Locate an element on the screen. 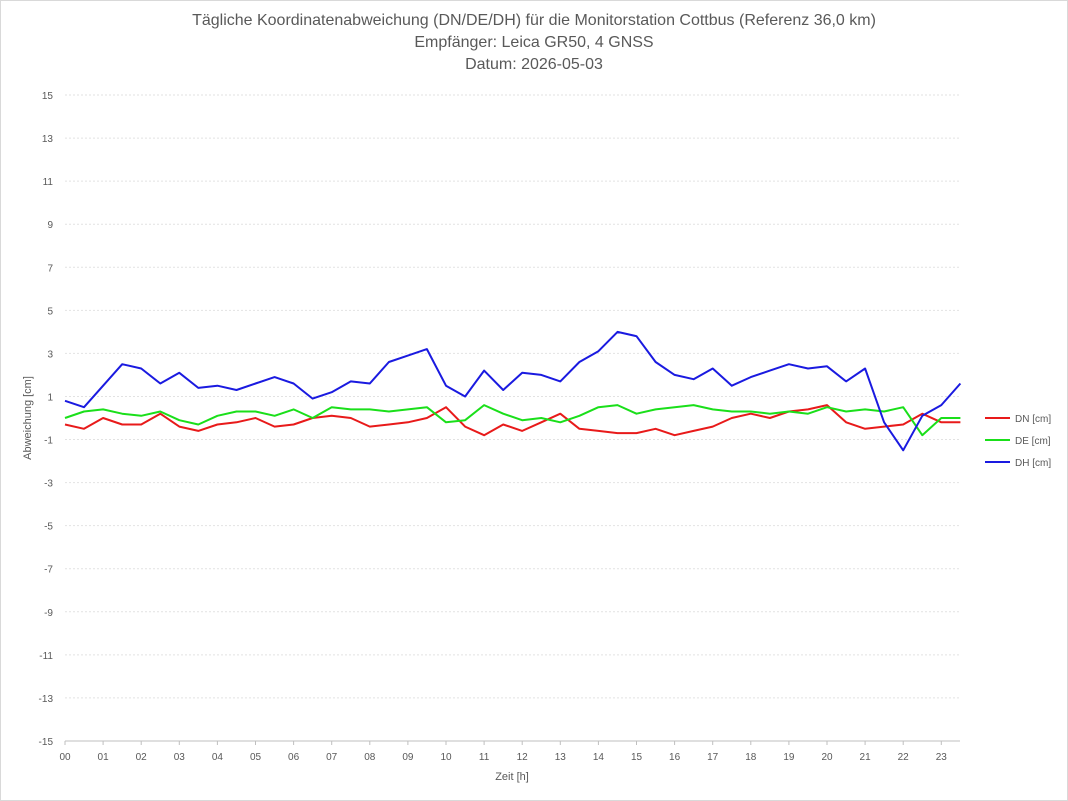 Image resolution: width=1068 pixels, height=801 pixels. y-tick-label: 11 is located at coordinates (48, 182).